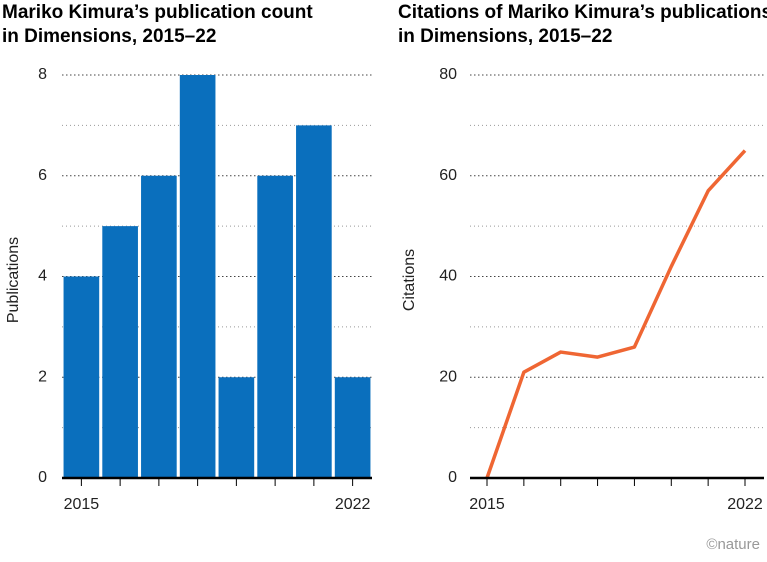 The width and height of the screenshot is (767, 562). Describe the element at coordinates (733, 544) in the screenshot. I see `credit: ©nature` at that location.